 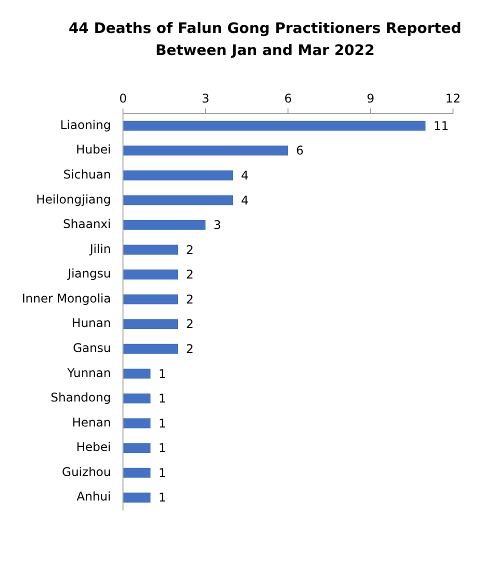 I want to click on chart-title: 44 Deaths of Falun Gong Practitioners Reported Between Jan and Mar 2022, so click(x=265, y=40).